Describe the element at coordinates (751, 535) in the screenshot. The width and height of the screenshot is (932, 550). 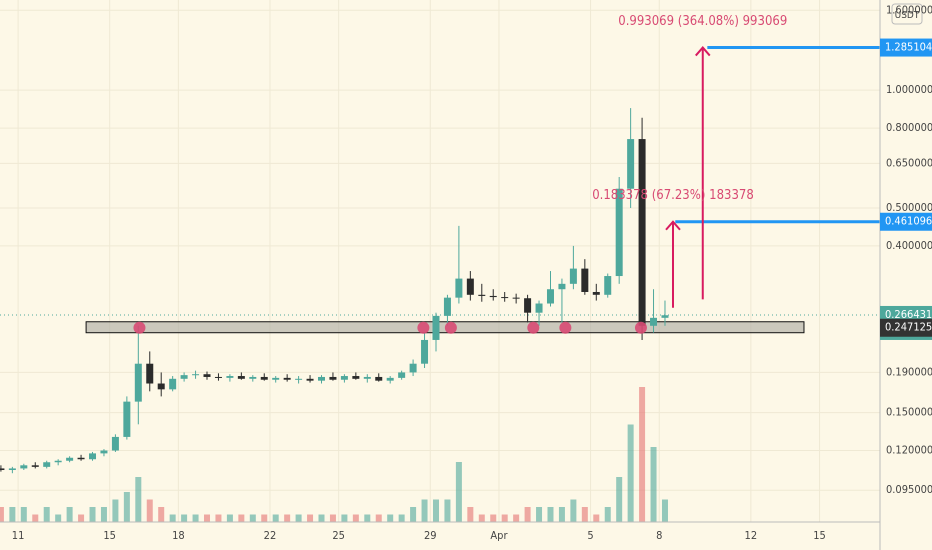
I see `x-tick-label: 12` at that location.